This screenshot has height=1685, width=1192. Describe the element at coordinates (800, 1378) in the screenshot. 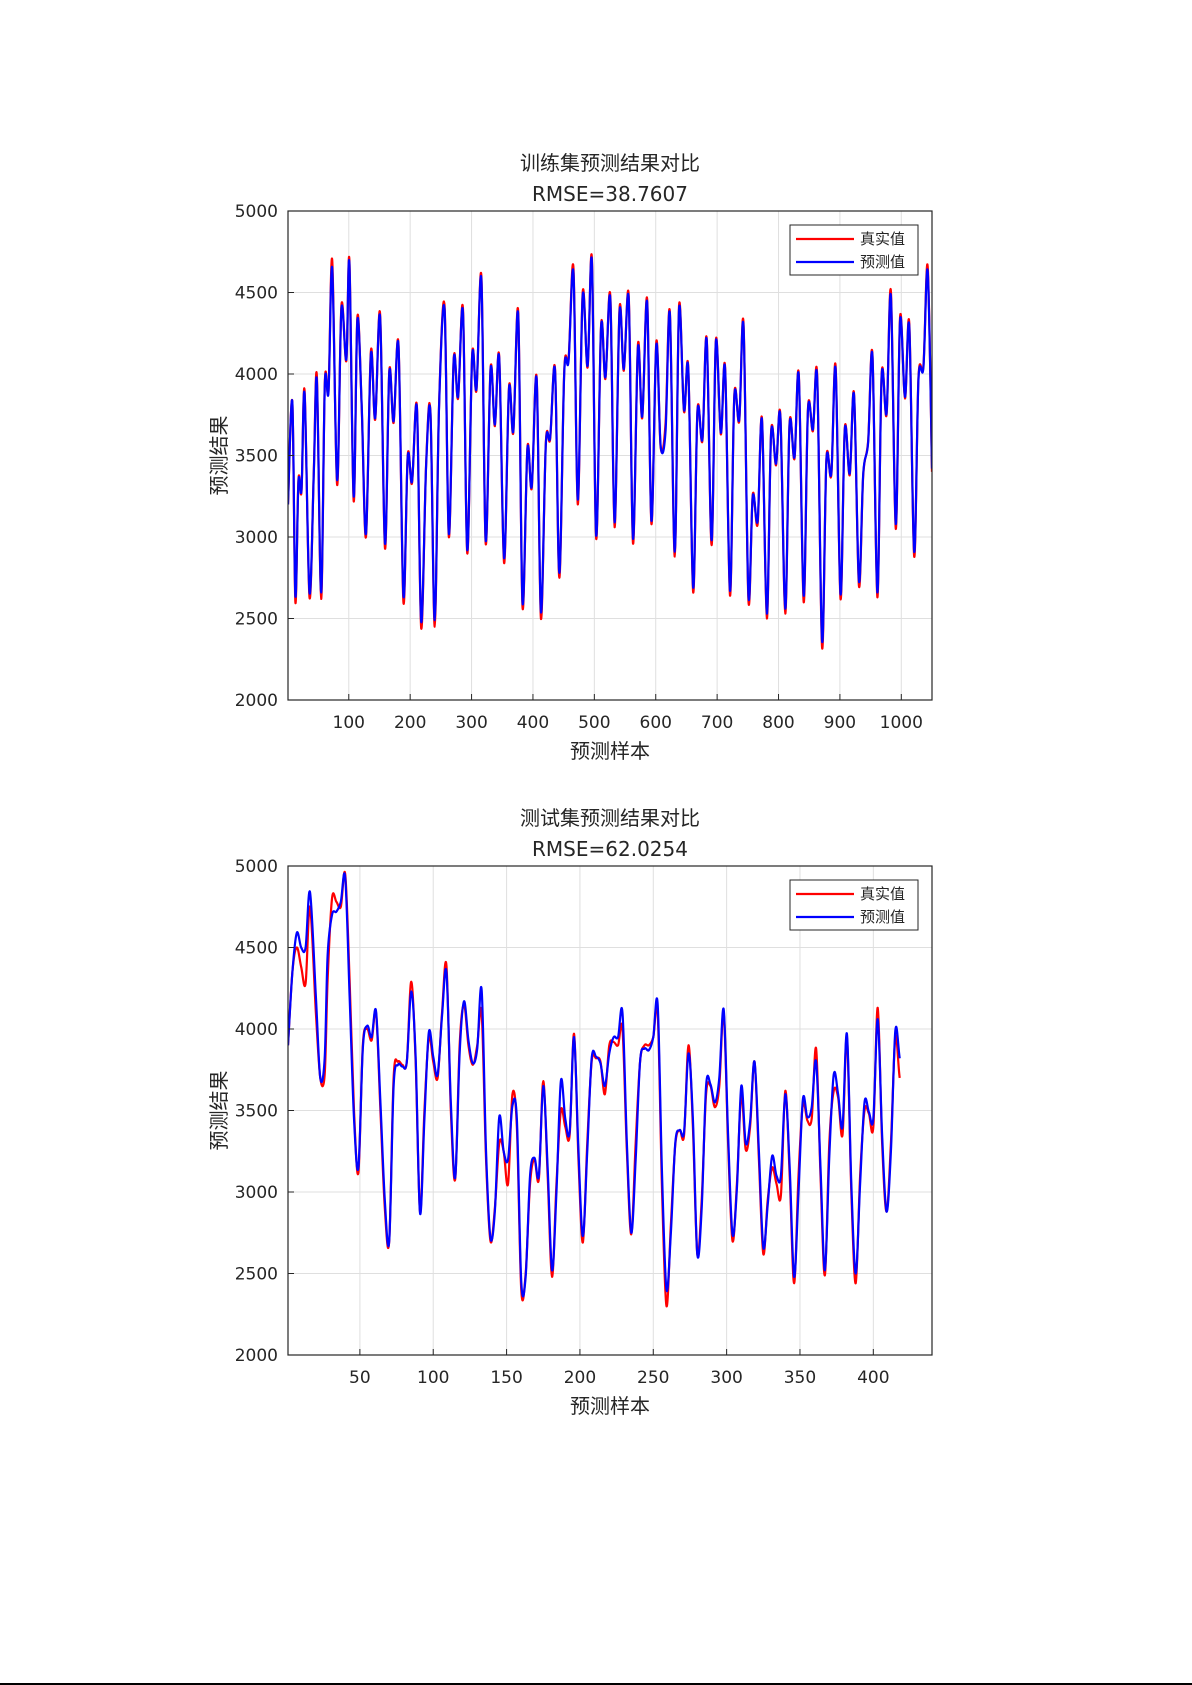

I see `x-tick-label: 350` at that location.